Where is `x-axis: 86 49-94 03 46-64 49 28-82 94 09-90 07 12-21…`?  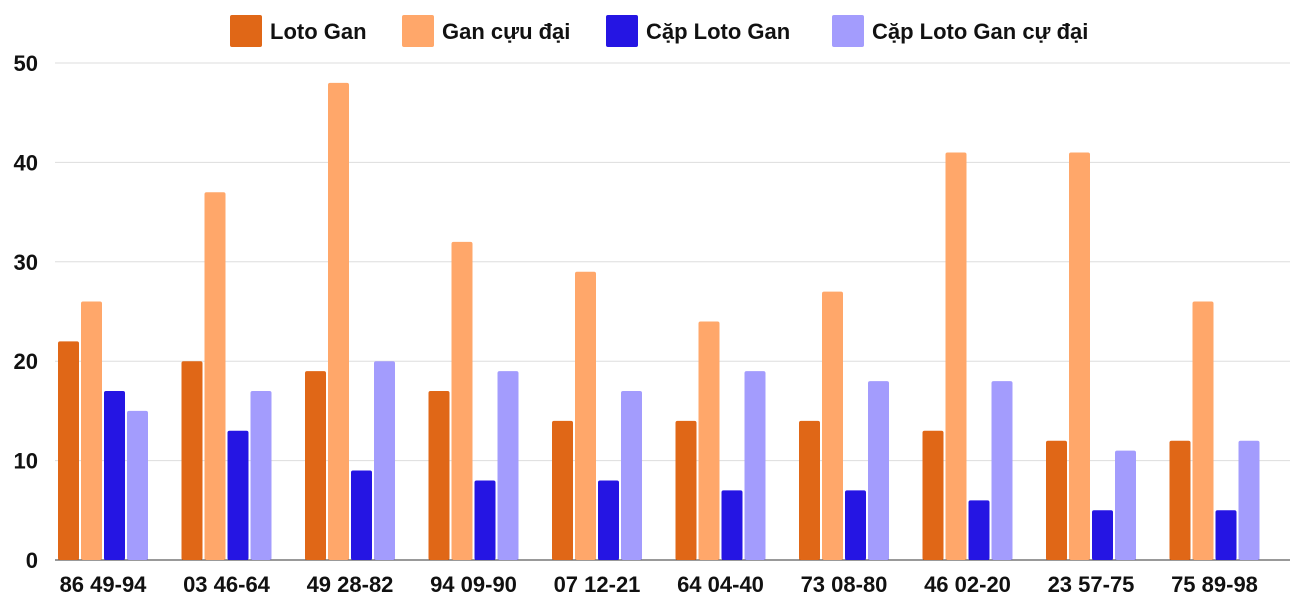 x-axis: 86 49-94 03 46-64 49 28-82 94 09-90 07 12-21… is located at coordinates (659, 584).